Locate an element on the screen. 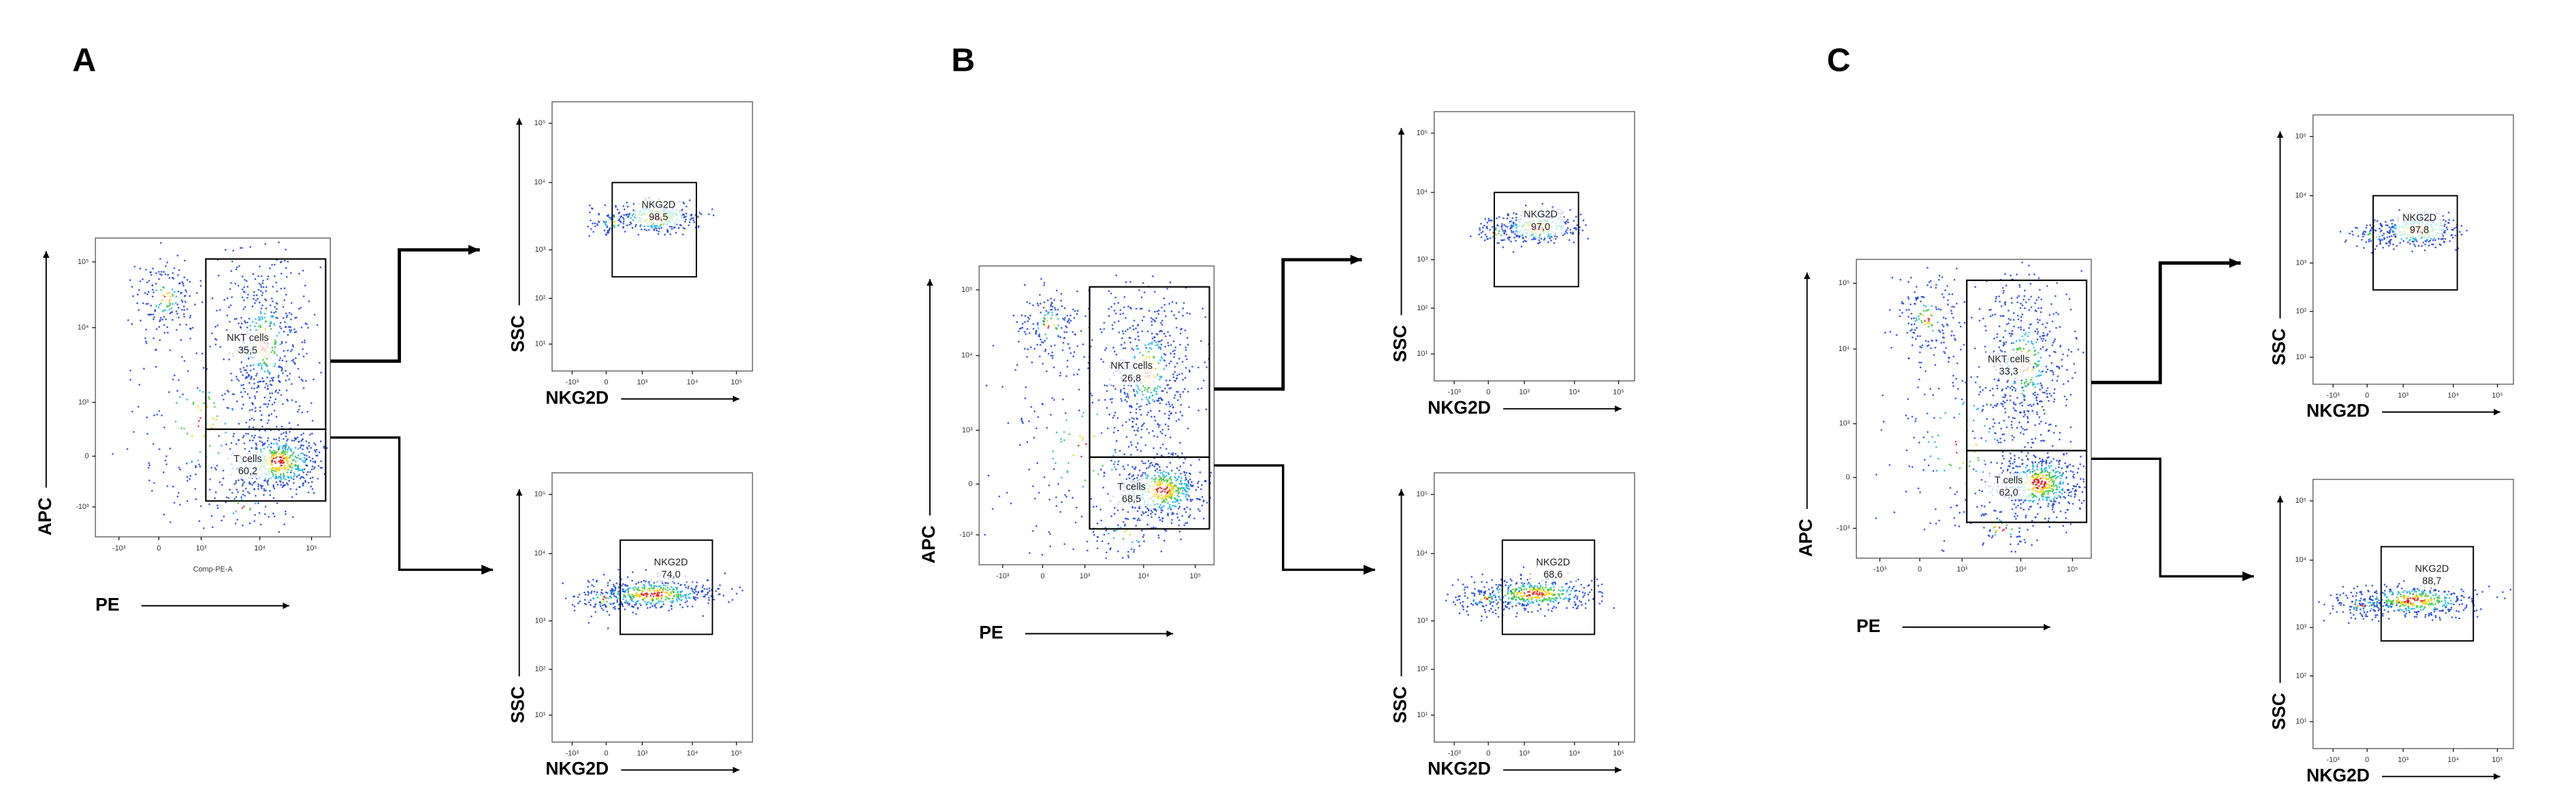  x-tick-label: 10³ is located at coordinates (1525, 753).